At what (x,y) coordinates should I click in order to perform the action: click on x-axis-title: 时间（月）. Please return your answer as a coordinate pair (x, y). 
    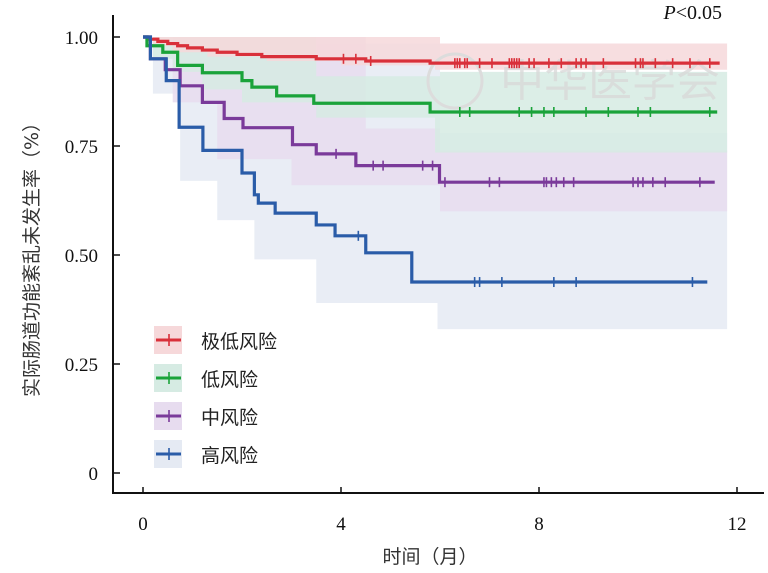
    Looking at the image, I should click on (429, 557).